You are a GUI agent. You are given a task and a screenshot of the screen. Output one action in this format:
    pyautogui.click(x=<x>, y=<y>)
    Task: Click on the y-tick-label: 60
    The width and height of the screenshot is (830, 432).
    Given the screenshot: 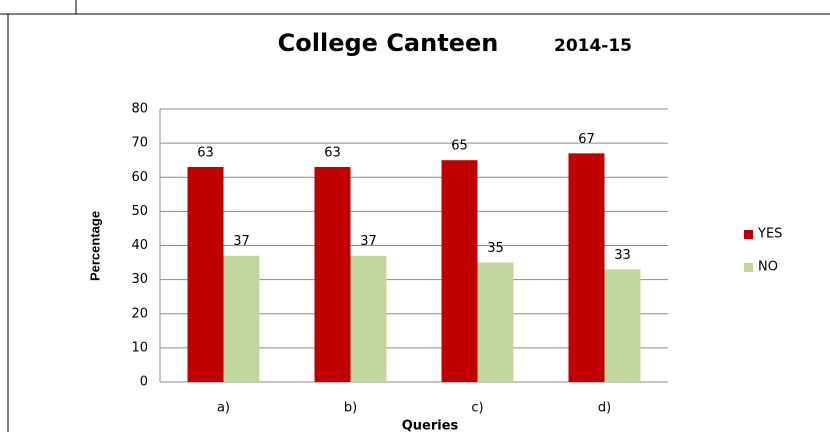 What is the action you would take?
    pyautogui.click(x=139, y=177)
    